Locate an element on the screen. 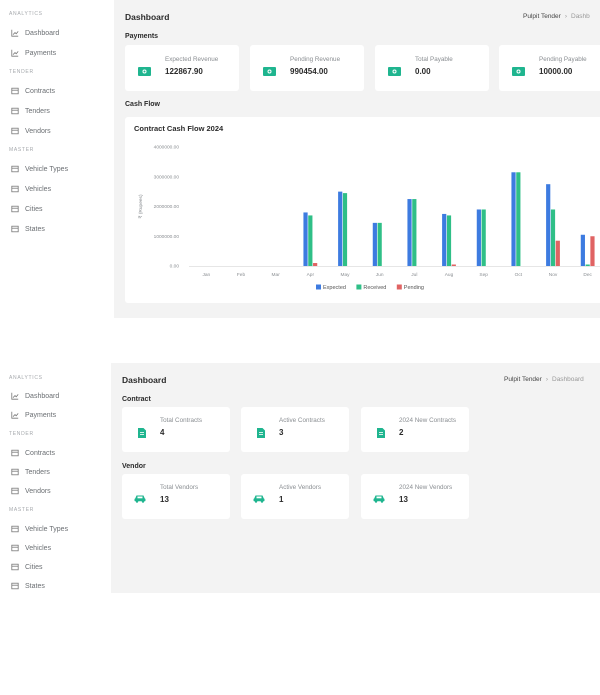 Image resolution: width=600 pixels, height=695 pixels. sidebar-item-label: Cities is located at coordinates (34, 567).